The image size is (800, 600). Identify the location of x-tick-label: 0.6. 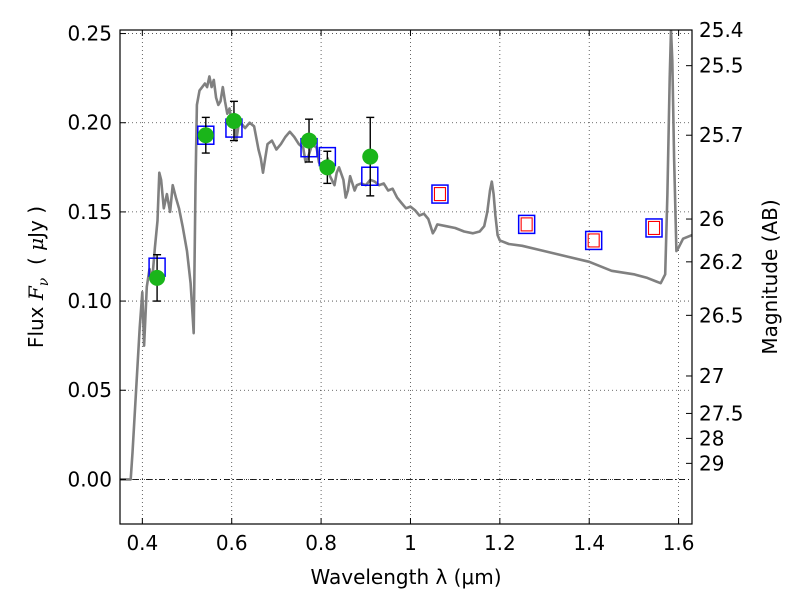
(232, 543).